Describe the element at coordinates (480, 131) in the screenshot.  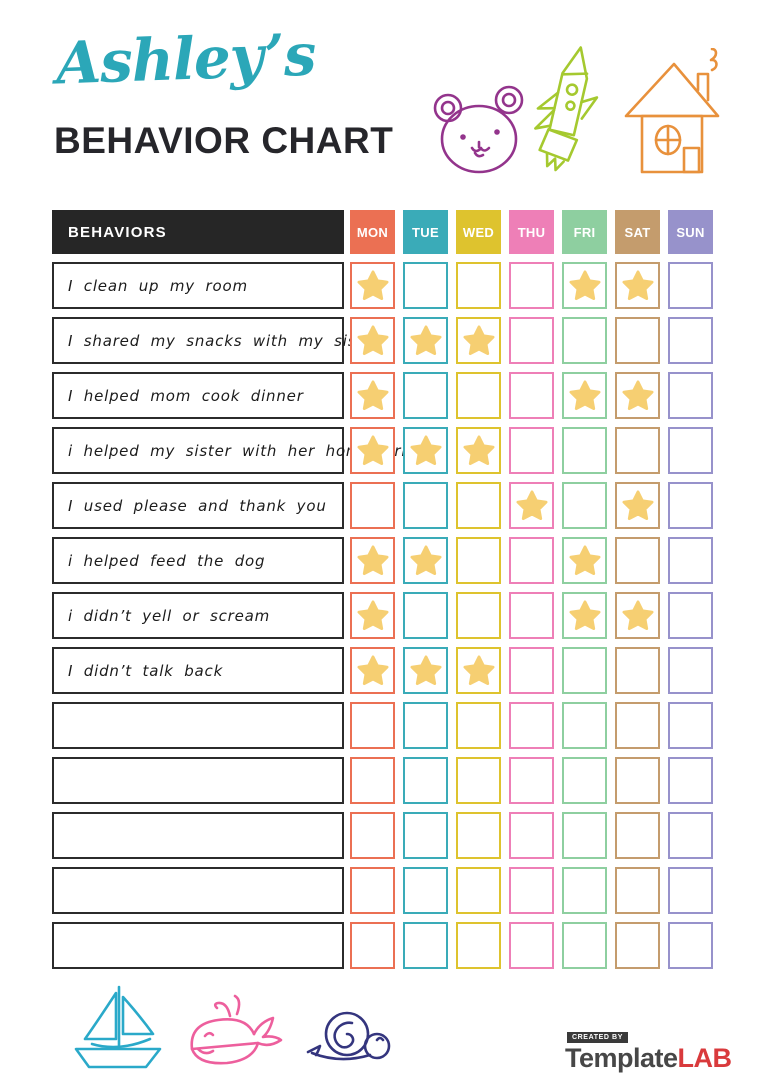
I see `bear-icon` at that location.